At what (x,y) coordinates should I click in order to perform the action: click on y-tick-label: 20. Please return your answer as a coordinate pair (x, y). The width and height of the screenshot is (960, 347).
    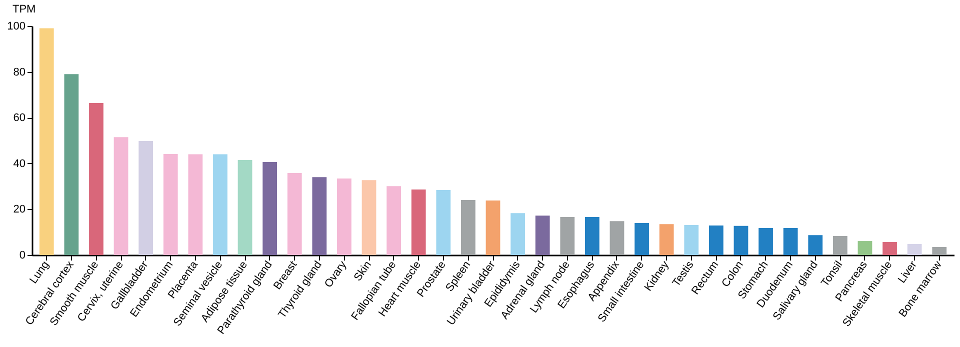
    Looking at the image, I should click on (19, 210).